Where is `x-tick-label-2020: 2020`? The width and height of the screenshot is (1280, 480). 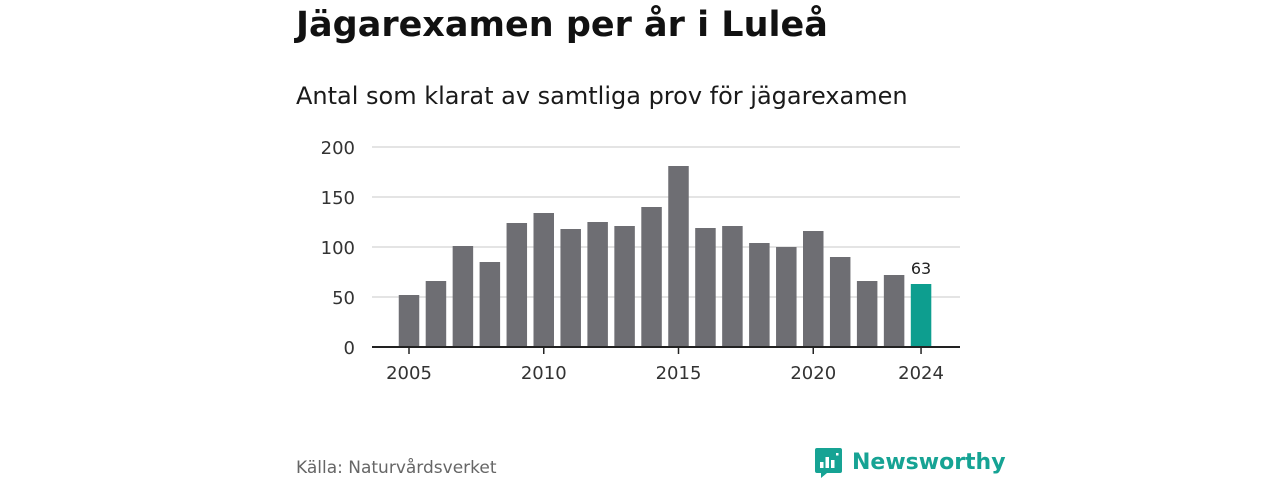 x-tick-label-2020: 2020 is located at coordinates (813, 373).